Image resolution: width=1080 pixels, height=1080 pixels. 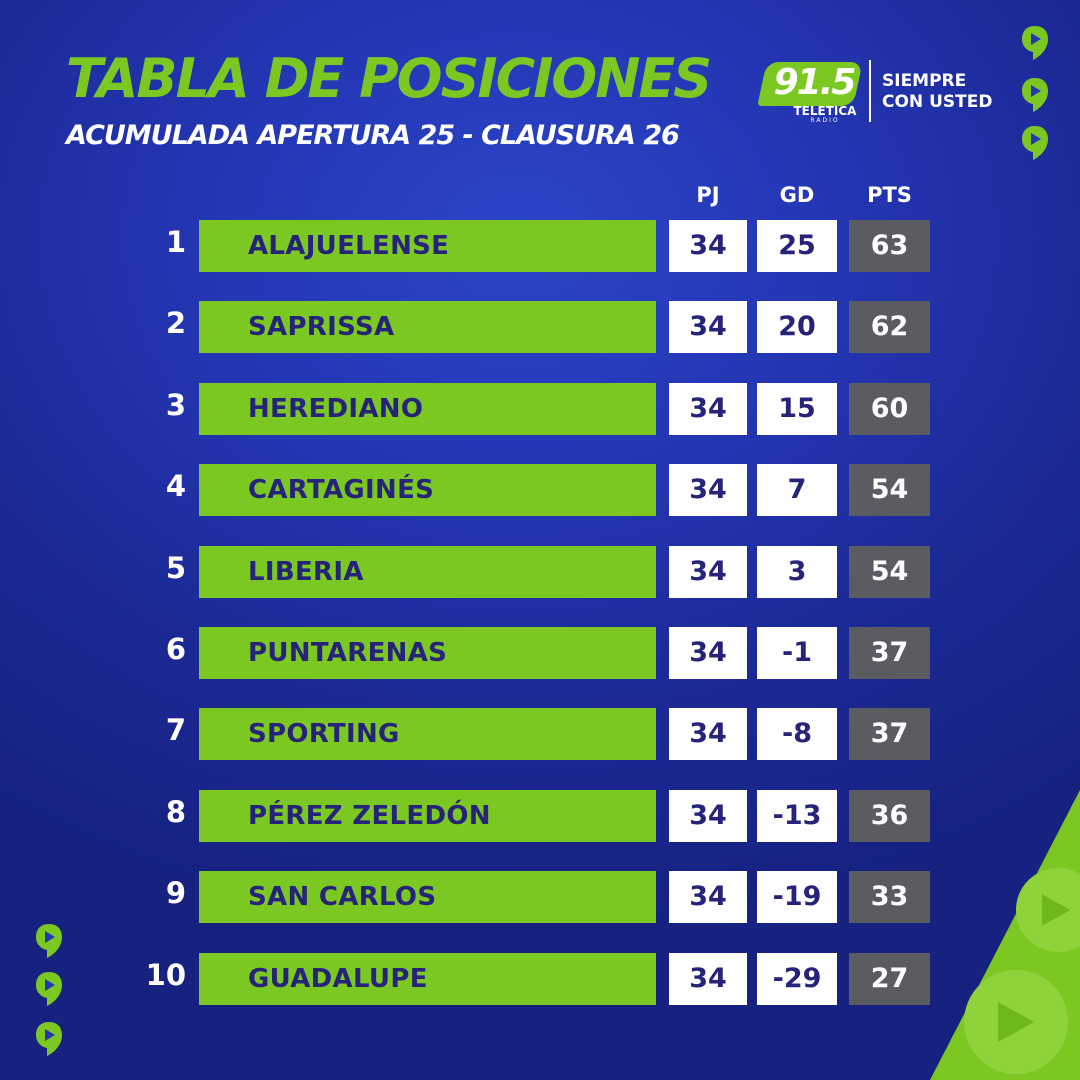 I want to click on team-name: SAN CARLOS, so click(x=427, y=897).